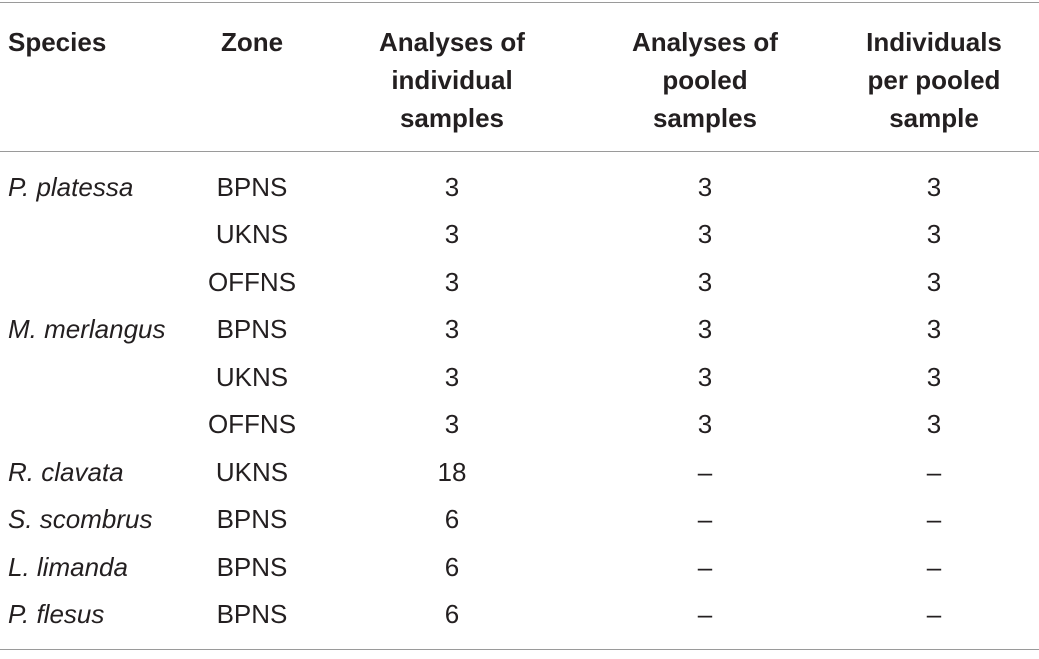 The width and height of the screenshot is (1039, 659). What do you see at coordinates (519, 472) in the screenshot?
I see `table-row: R. clavata UKNS 18 – –` at bounding box center [519, 472].